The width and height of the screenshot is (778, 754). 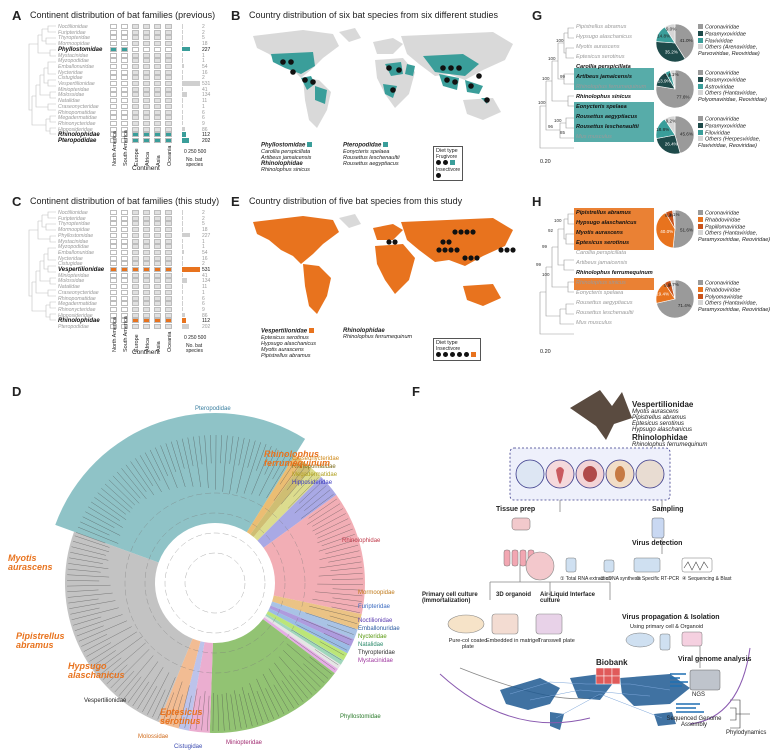 I want to click on family-sector-label: Cistugidae, so click(x=188, y=747).